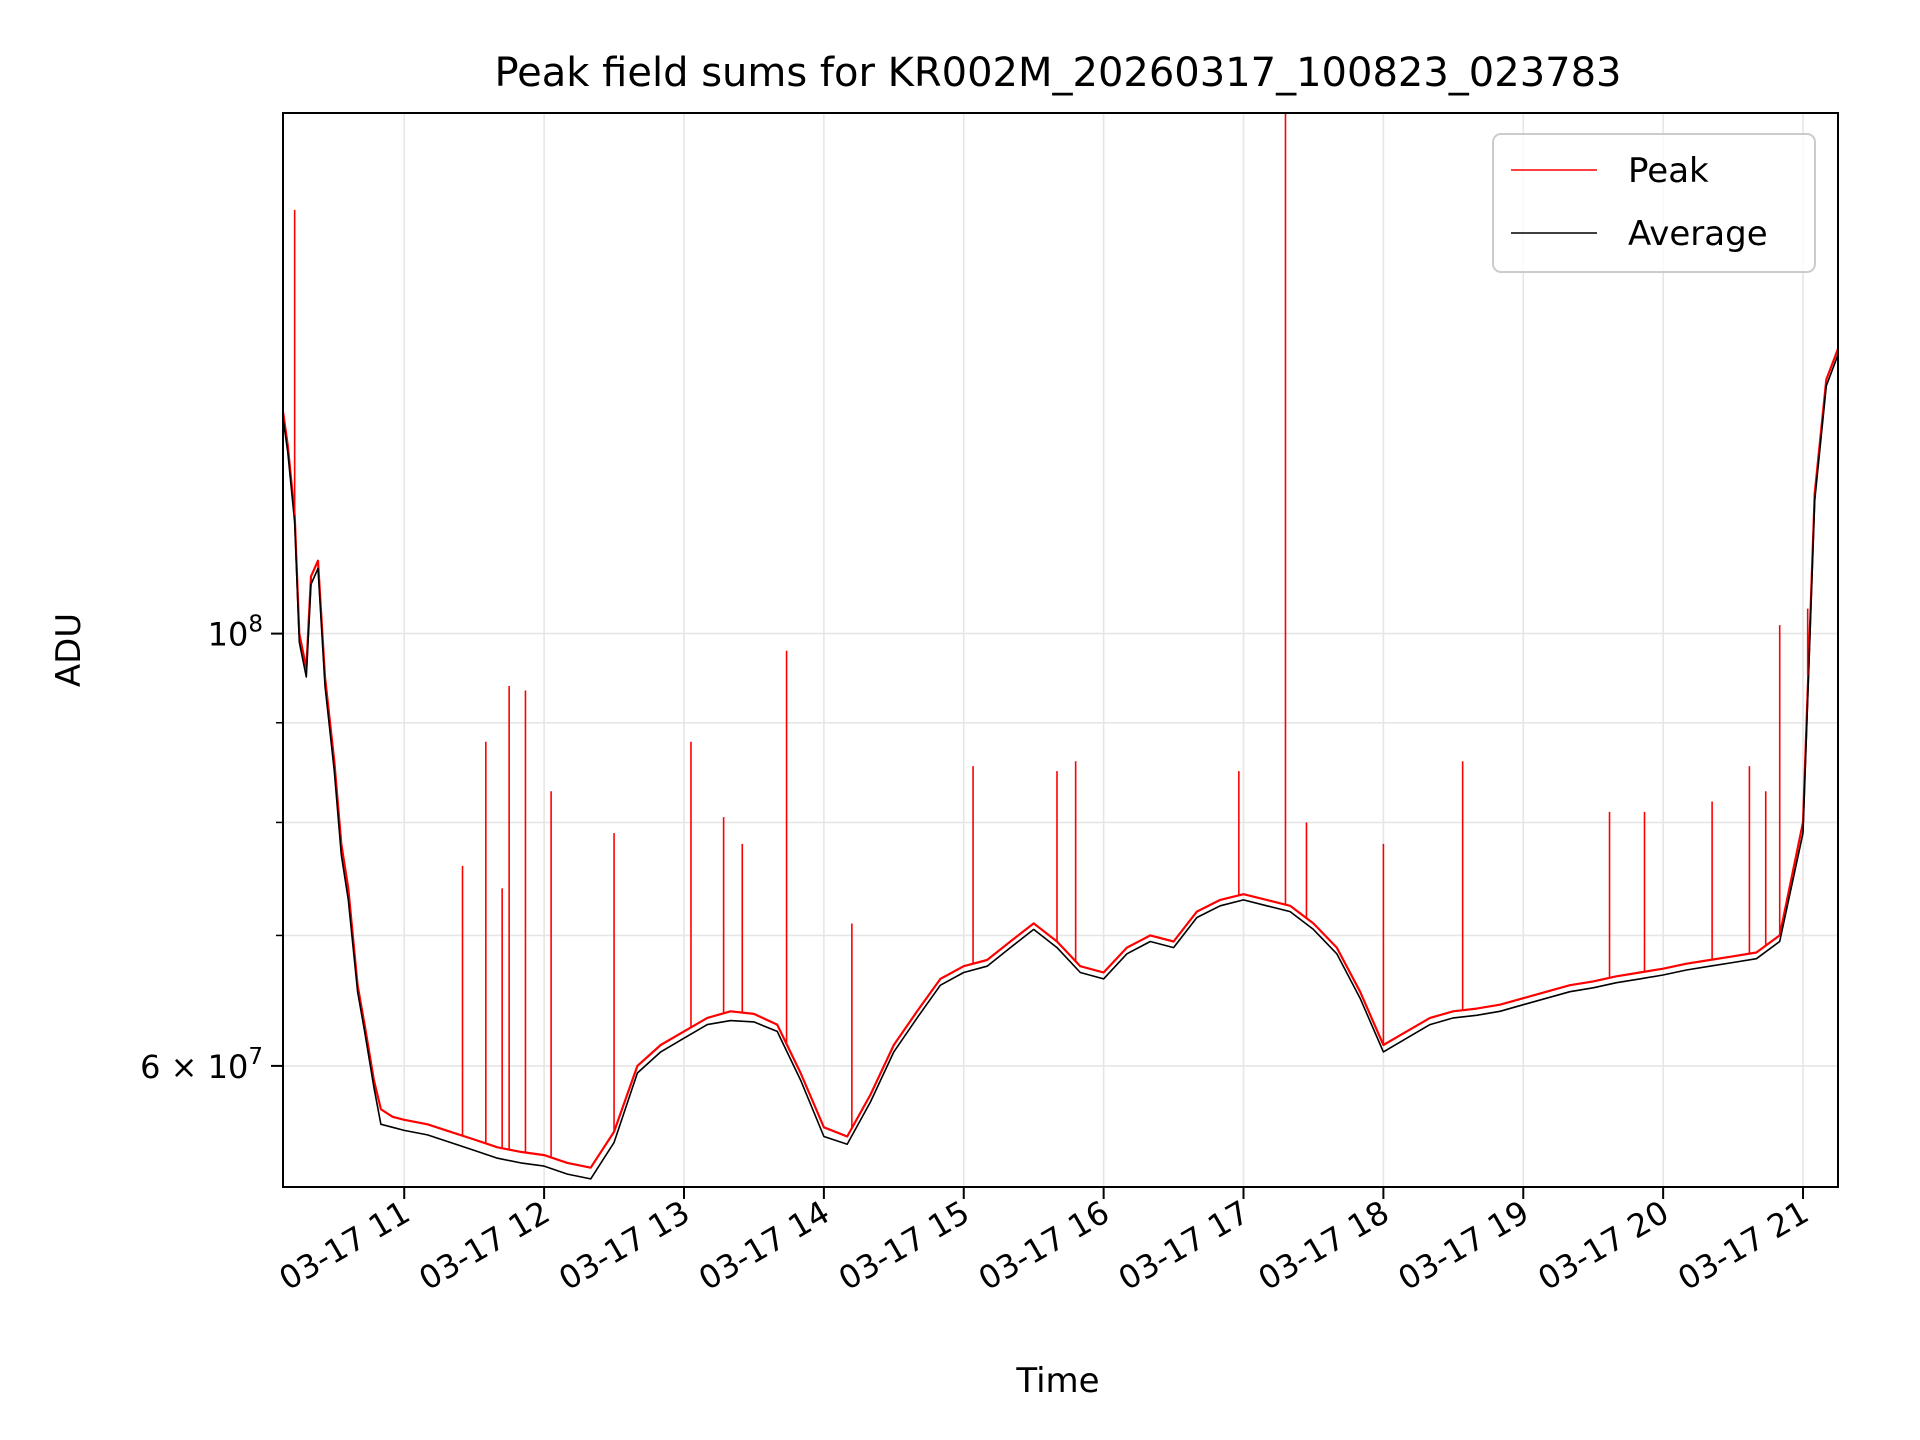 The height and width of the screenshot is (1440, 1920). What do you see at coordinates (201, 1065) in the screenshot?
I see `y-tick-label: 6 × 107` at bounding box center [201, 1065].